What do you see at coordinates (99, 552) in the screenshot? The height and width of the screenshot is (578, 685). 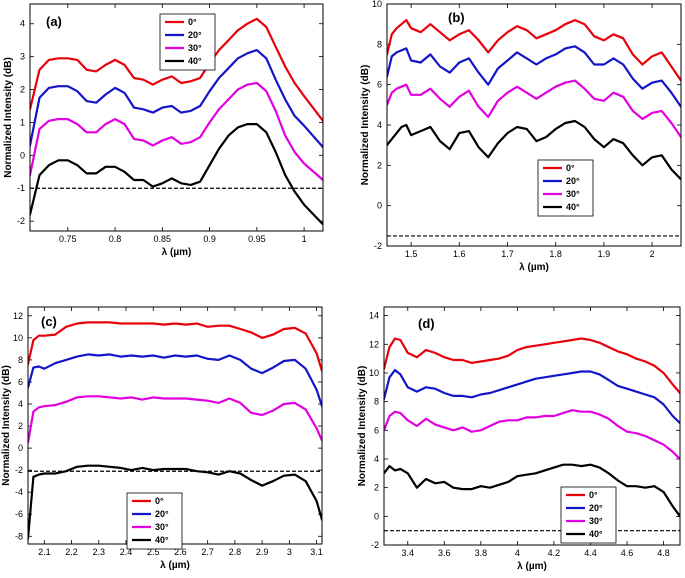 I see `x-tick-label: 2.3` at bounding box center [99, 552].